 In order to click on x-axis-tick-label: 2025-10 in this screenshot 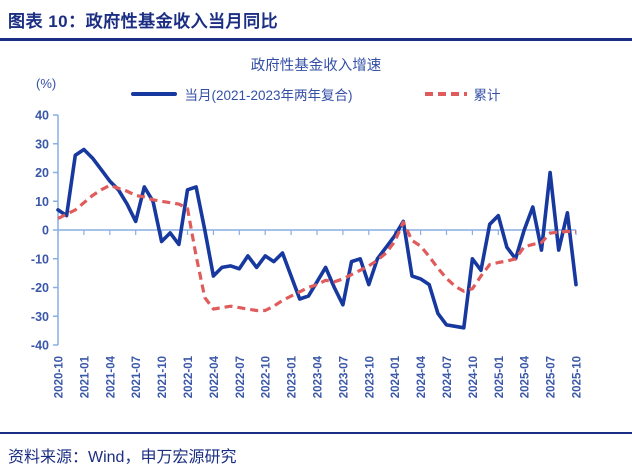, I will do `click(578, 377)`.